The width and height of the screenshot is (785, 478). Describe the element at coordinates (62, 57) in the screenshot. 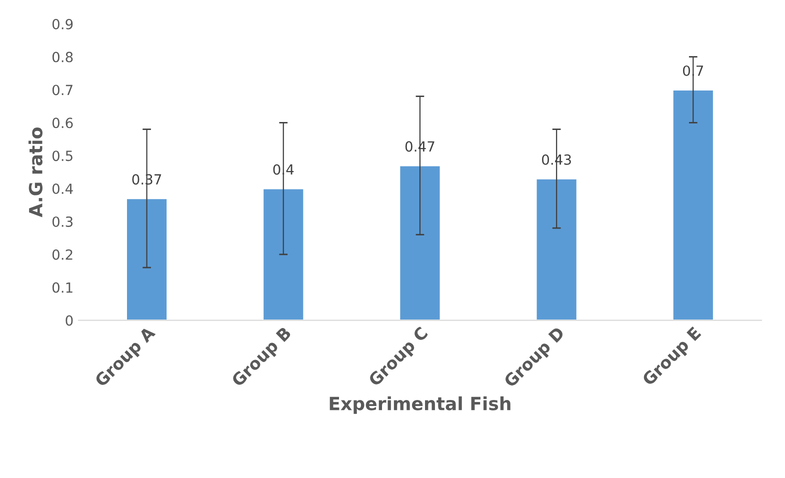

I see `y-tick-label: 0.8` at that location.